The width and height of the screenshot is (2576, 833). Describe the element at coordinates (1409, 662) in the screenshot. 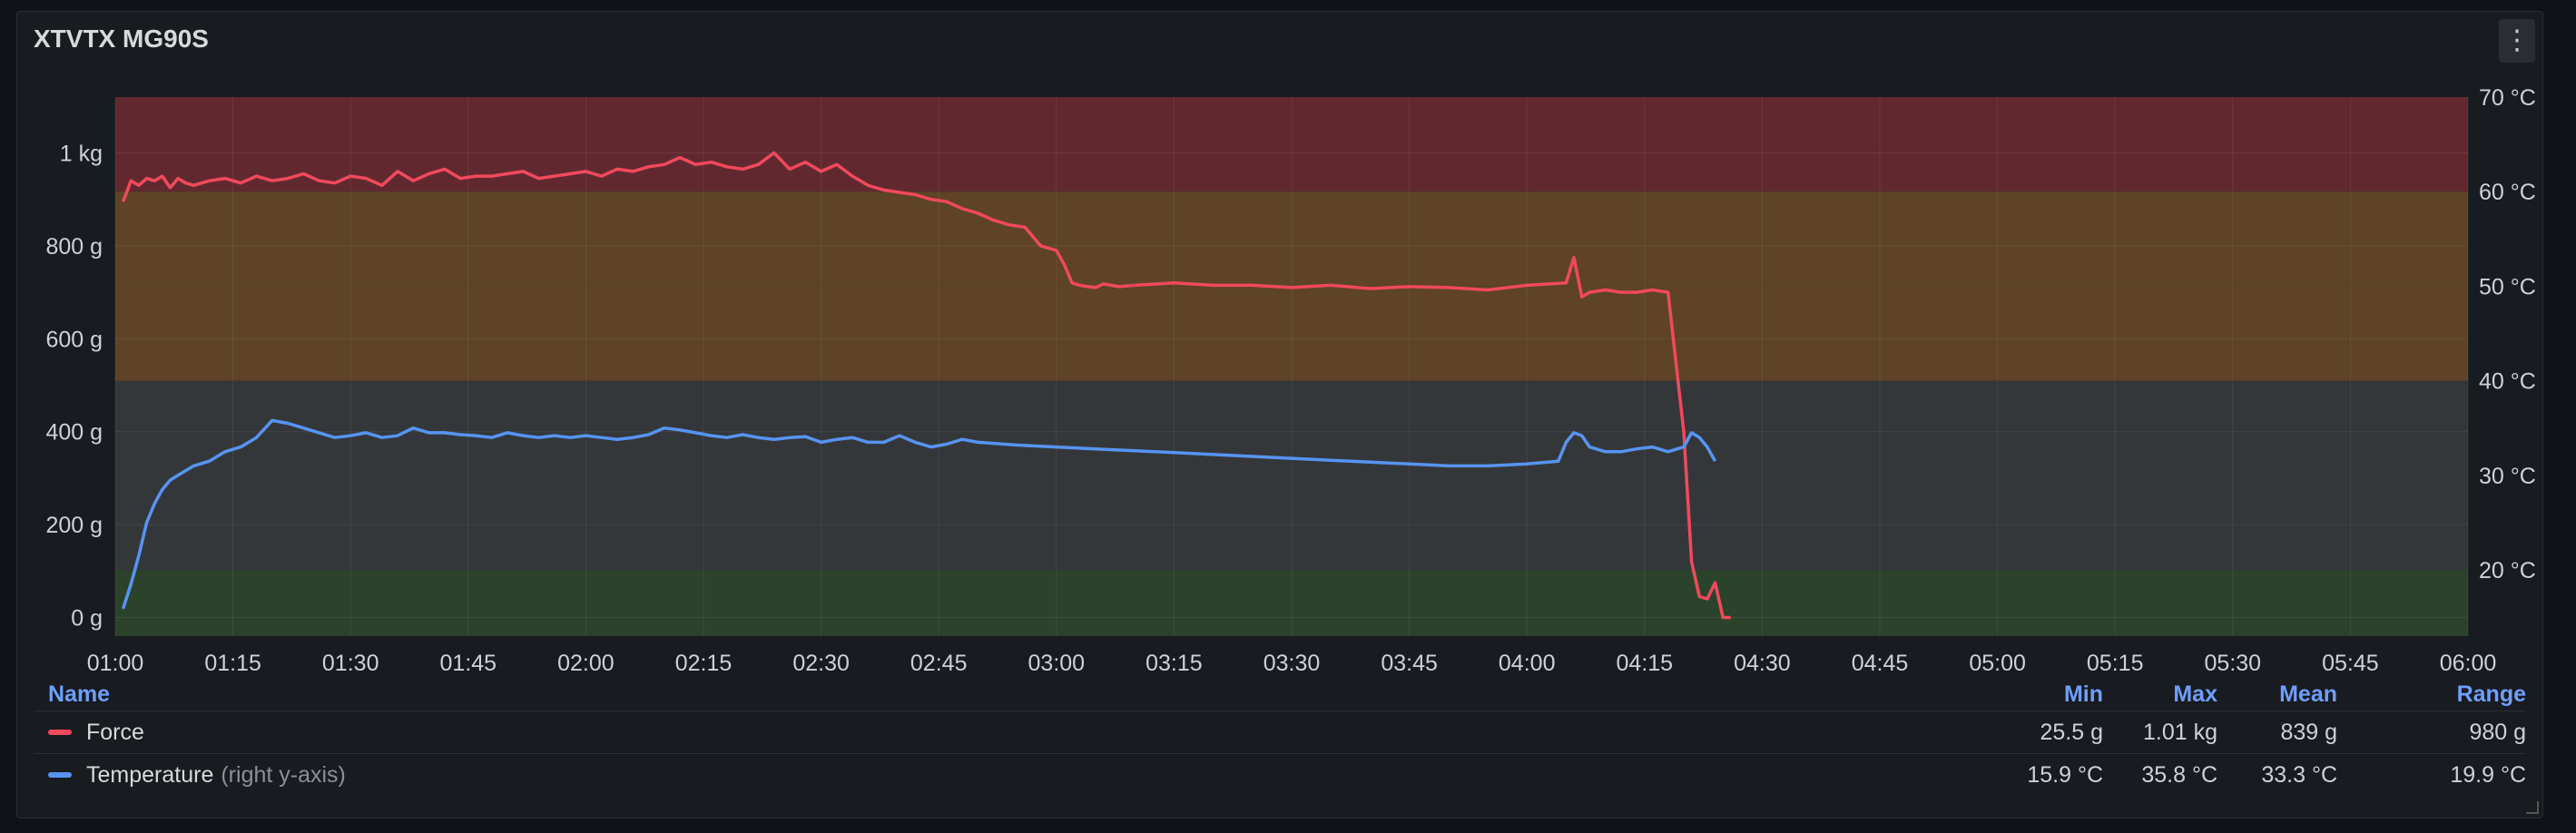

I see `x-axis-tick-label: 03:45` at that location.